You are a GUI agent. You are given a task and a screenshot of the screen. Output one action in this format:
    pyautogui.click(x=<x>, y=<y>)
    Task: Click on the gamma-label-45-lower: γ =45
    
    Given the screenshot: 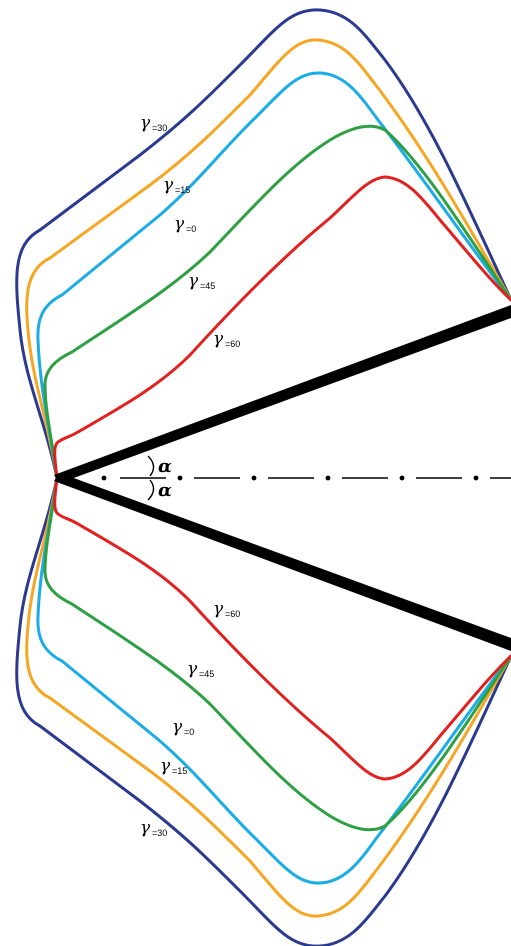 What is the action you would take?
    pyautogui.click(x=200, y=669)
    